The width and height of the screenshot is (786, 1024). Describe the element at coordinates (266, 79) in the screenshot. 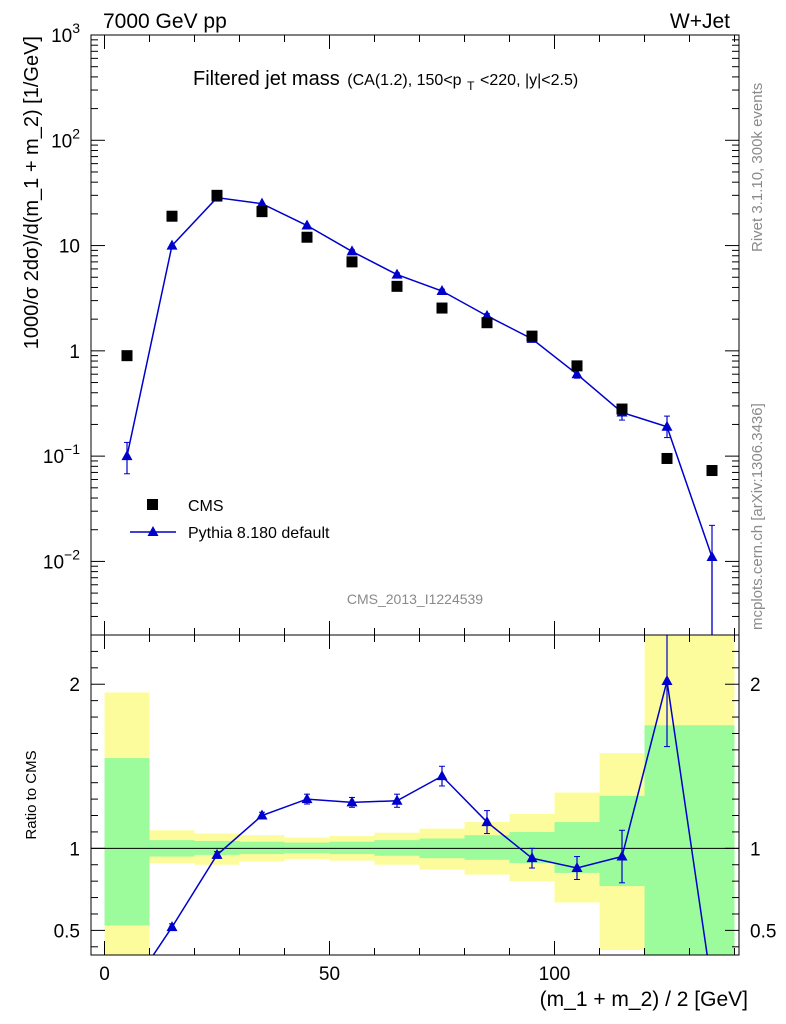

I see `plot-title-main: Filtered jet mass` at that location.